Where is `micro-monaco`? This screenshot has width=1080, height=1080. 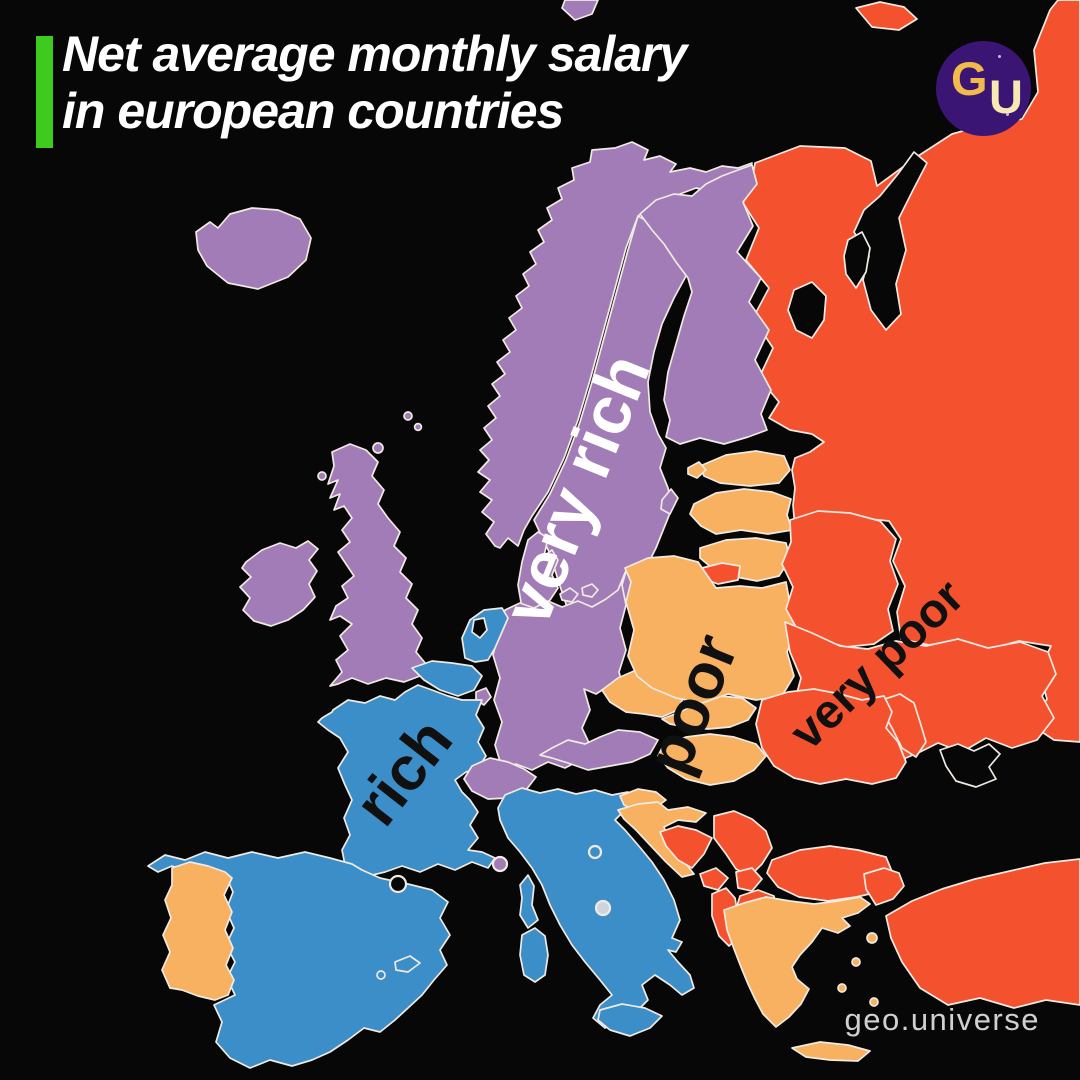 micro-monaco is located at coordinates (500, 864).